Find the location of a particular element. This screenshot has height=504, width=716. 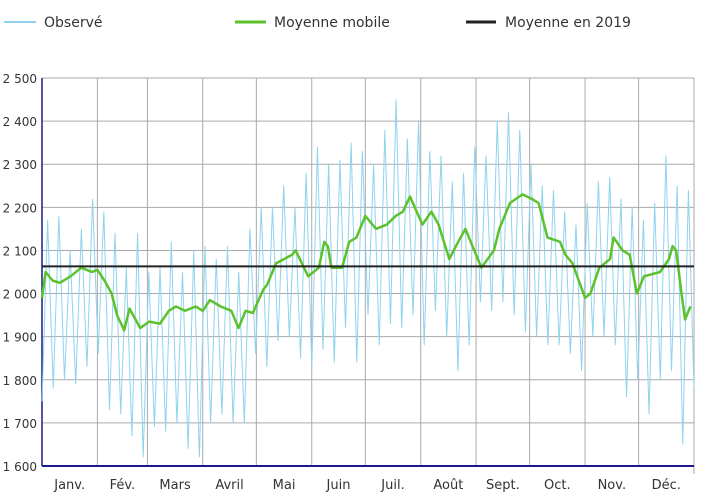

x-tick-label: Mars is located at coordinates (175, 485).